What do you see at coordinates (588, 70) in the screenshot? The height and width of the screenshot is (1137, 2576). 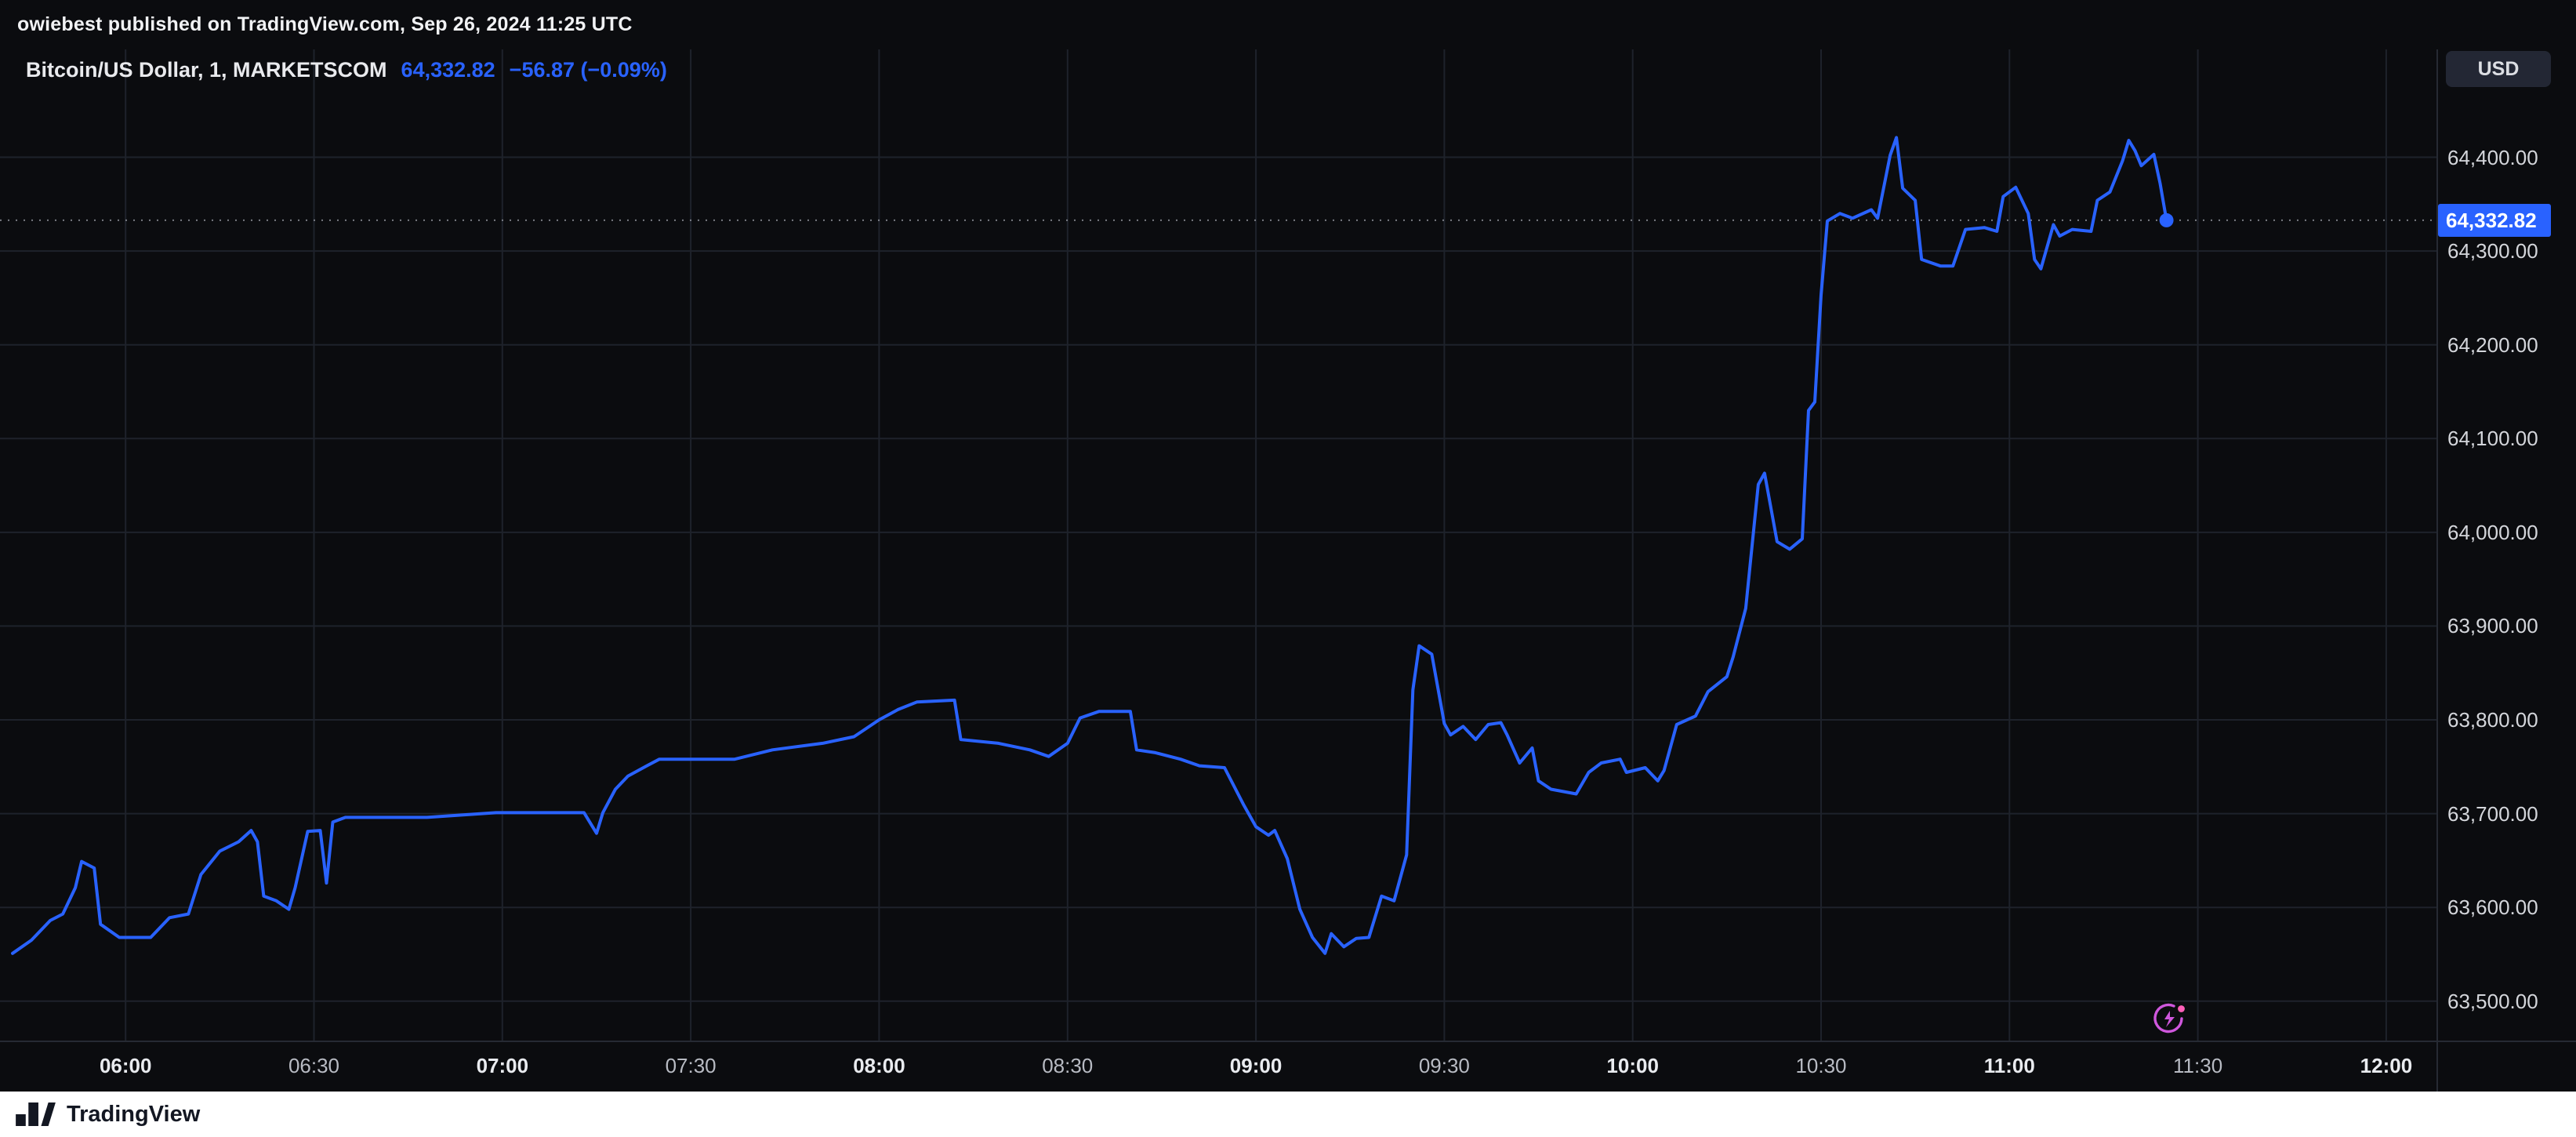 I see `price-change: −56.87 (−0.09%)` at bounding box center [588, 70].